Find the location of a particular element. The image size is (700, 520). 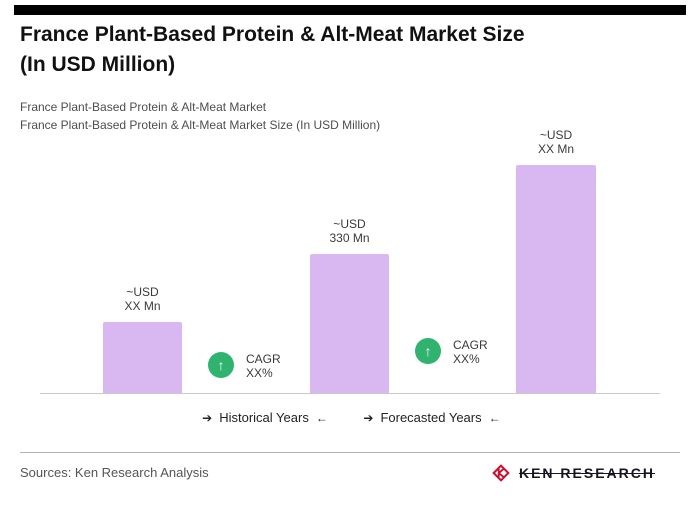

sources-text: Sources: Ken Research Analysis is located at coordinates (114, 472).